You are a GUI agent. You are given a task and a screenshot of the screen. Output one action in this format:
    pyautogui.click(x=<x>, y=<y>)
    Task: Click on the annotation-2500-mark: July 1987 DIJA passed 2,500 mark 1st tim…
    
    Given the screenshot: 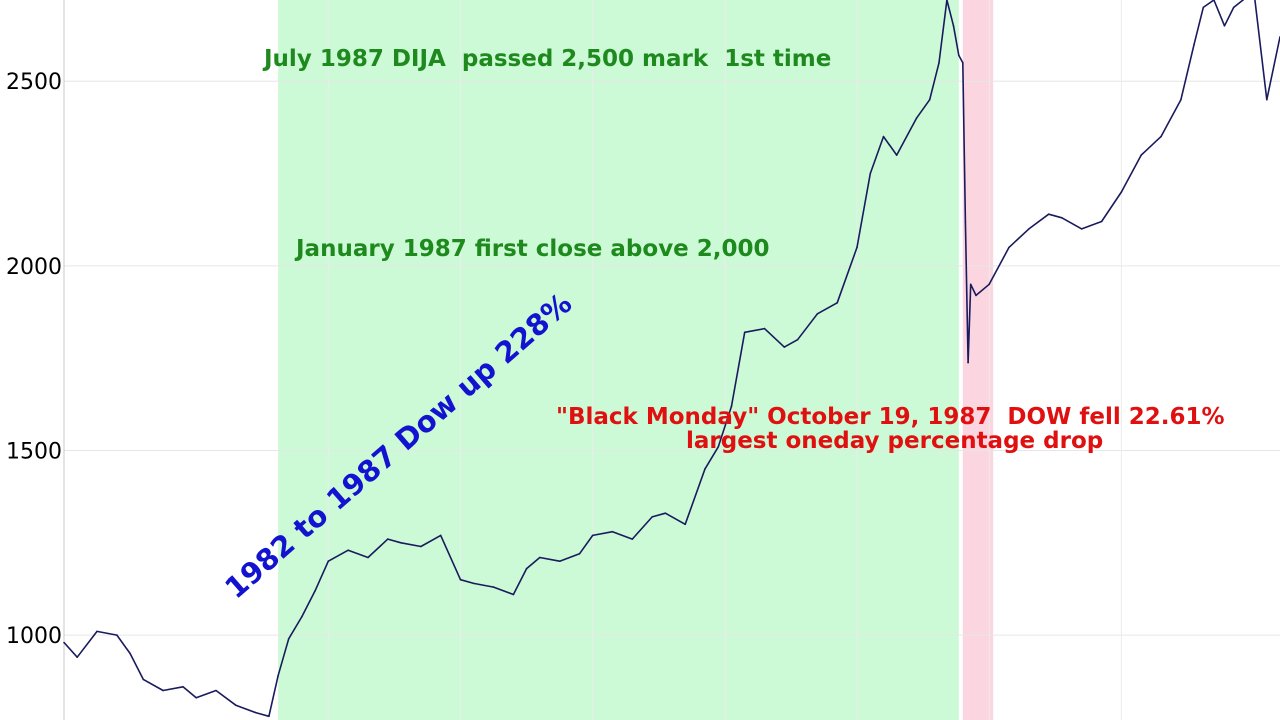 What is the action you would take?
    pyautogui.click(x=546, y=59)
    